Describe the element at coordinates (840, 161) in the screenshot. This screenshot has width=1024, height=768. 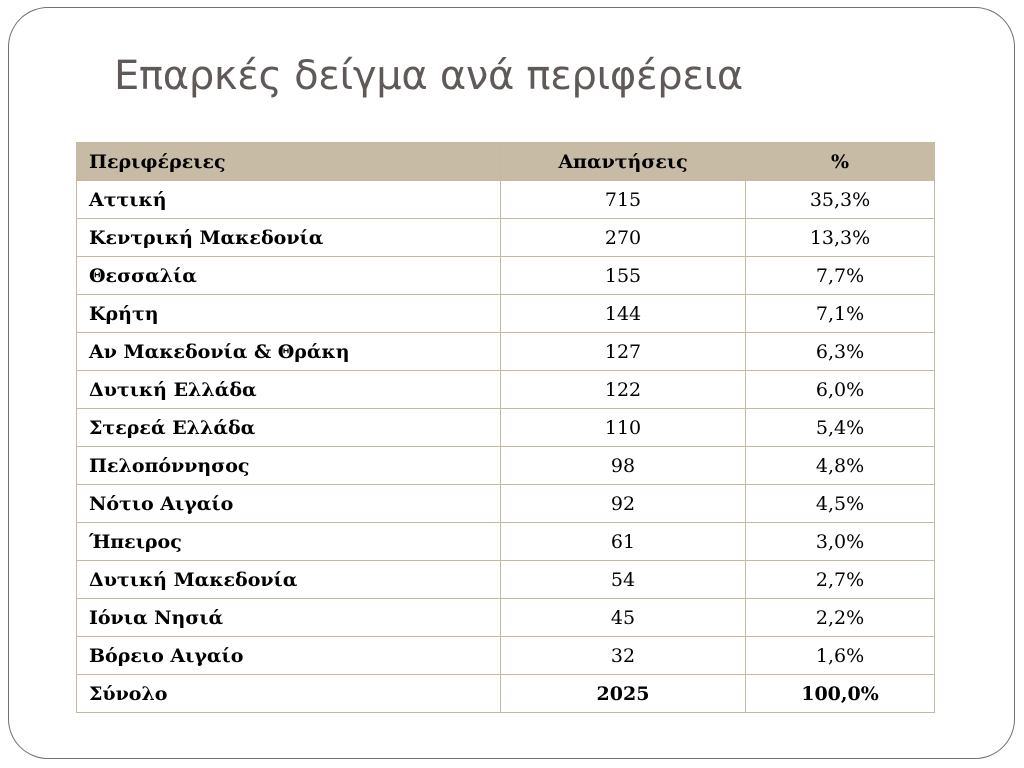
I see `header-percent: %` at that location.